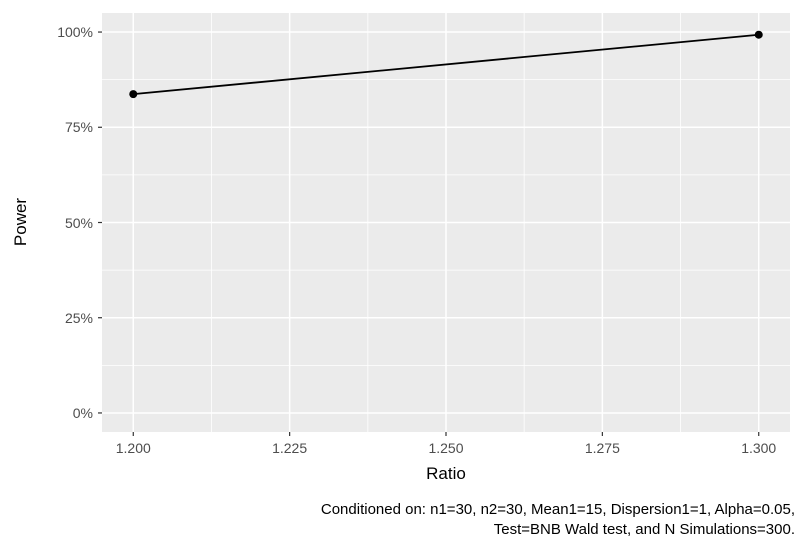 Image resolution: width=800 pixels, height=560 pixels. Describe the element at coordinates (602, 448) in the screenshot. I see `x-tick-label: 1.275` at that location.